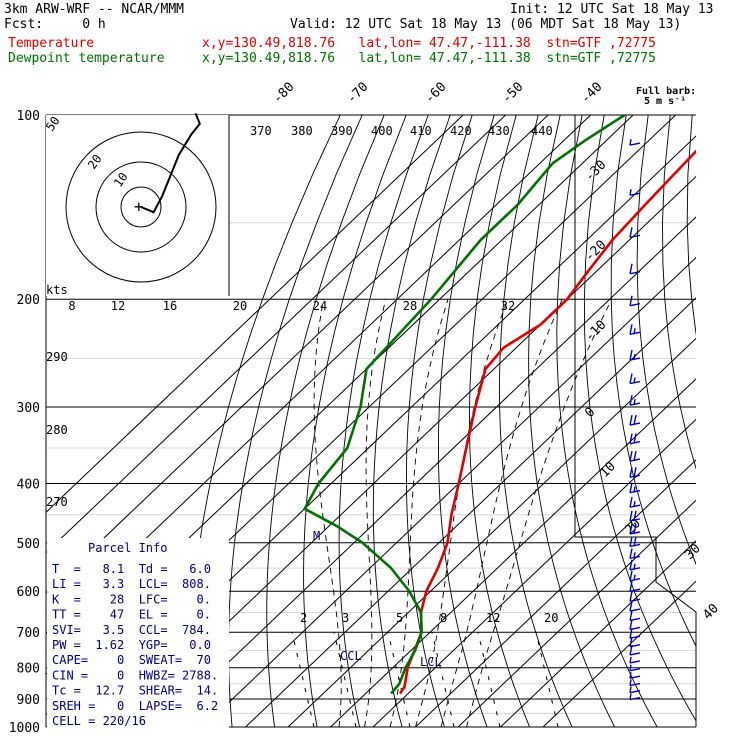 The image size is (740, 740). What do you see at coordinates (351, 656) in the screenshot?
I see `ccl-label: CCL` at bounding box center [351, 656].